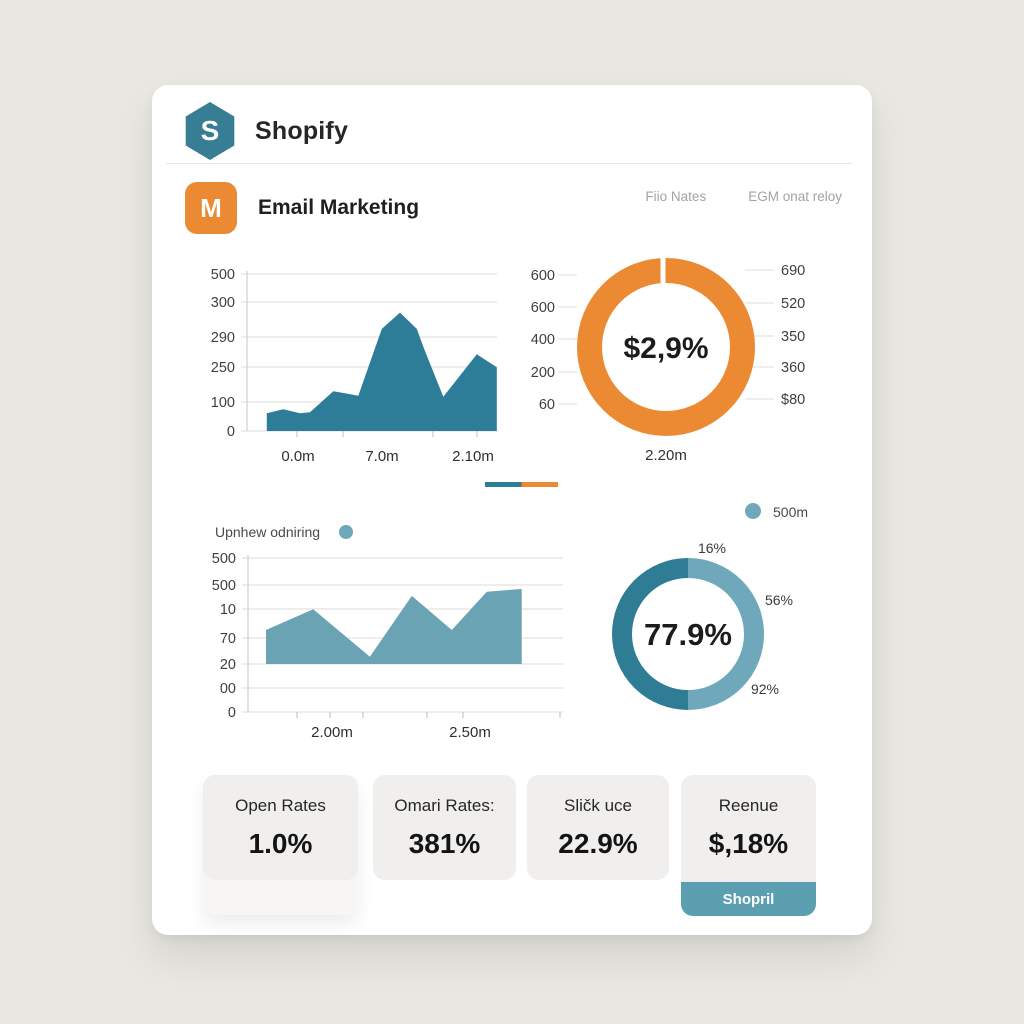 The image size is (1024, 1024). I want to click on email-marketing-icon-letter: M, so click(211, 207).